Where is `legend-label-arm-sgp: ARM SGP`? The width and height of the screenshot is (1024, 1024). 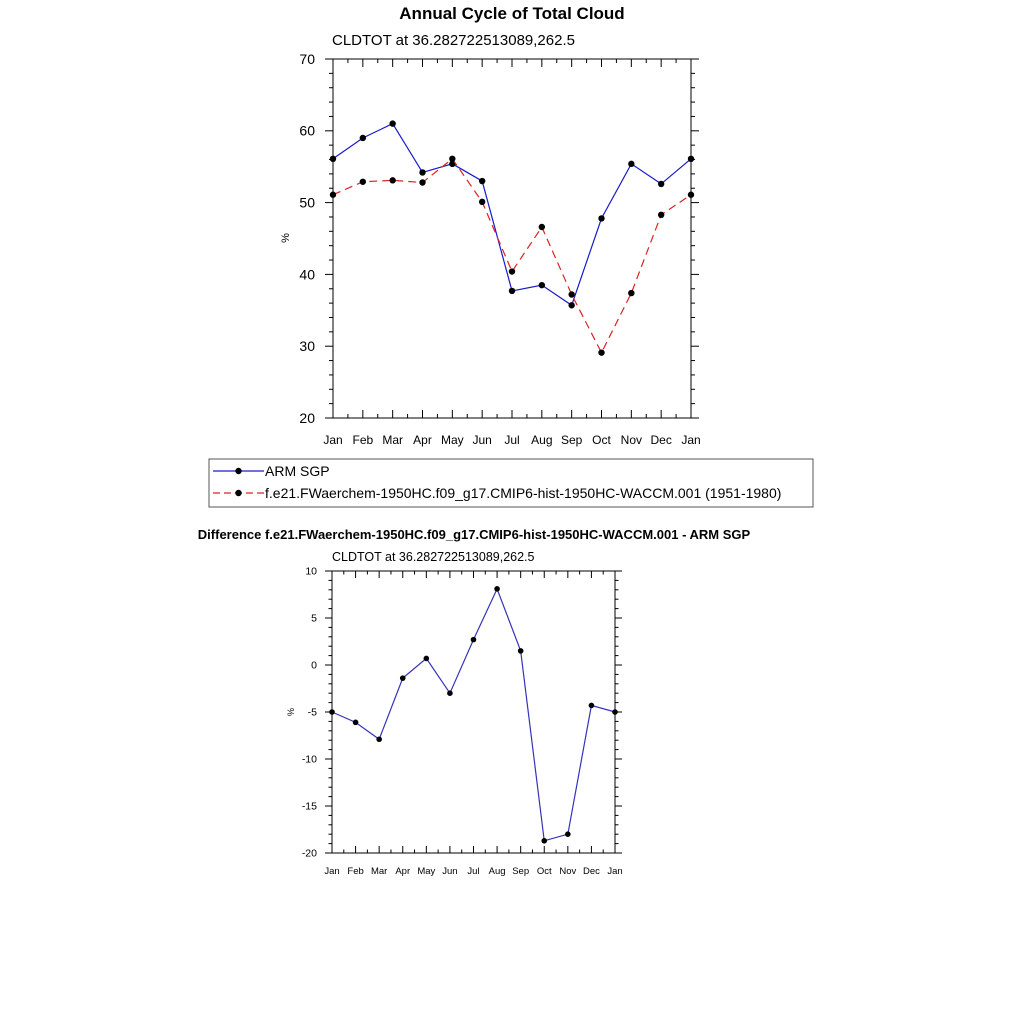
legend-label-arm-sgp: ARM SGP is located at coordinates (297, 471).